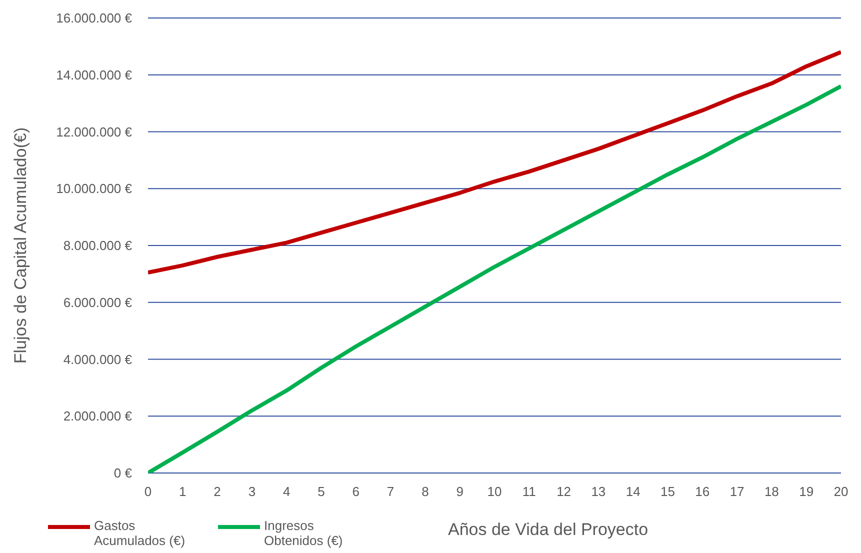 The height and width of the screenshot is (553, 861). Describe the element at coordinates (217, 492) in the screenshot. I see `x-tick-label: 2` at that location.